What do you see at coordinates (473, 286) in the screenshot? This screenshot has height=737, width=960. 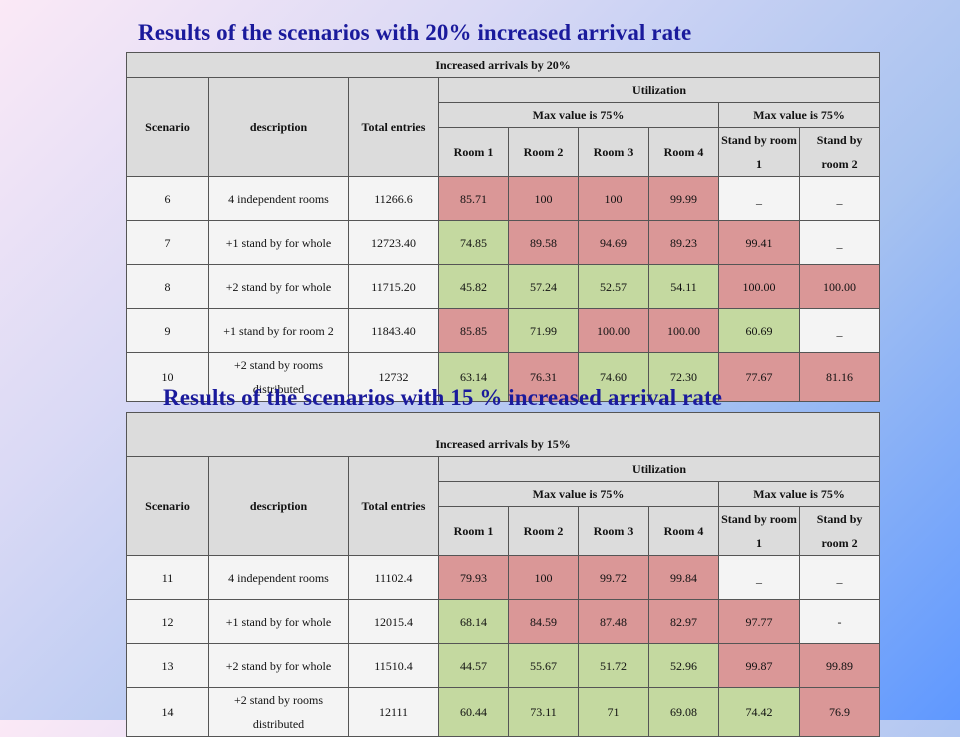 I see `cell-room-1: 45.82` at bounding box center [473, 286].